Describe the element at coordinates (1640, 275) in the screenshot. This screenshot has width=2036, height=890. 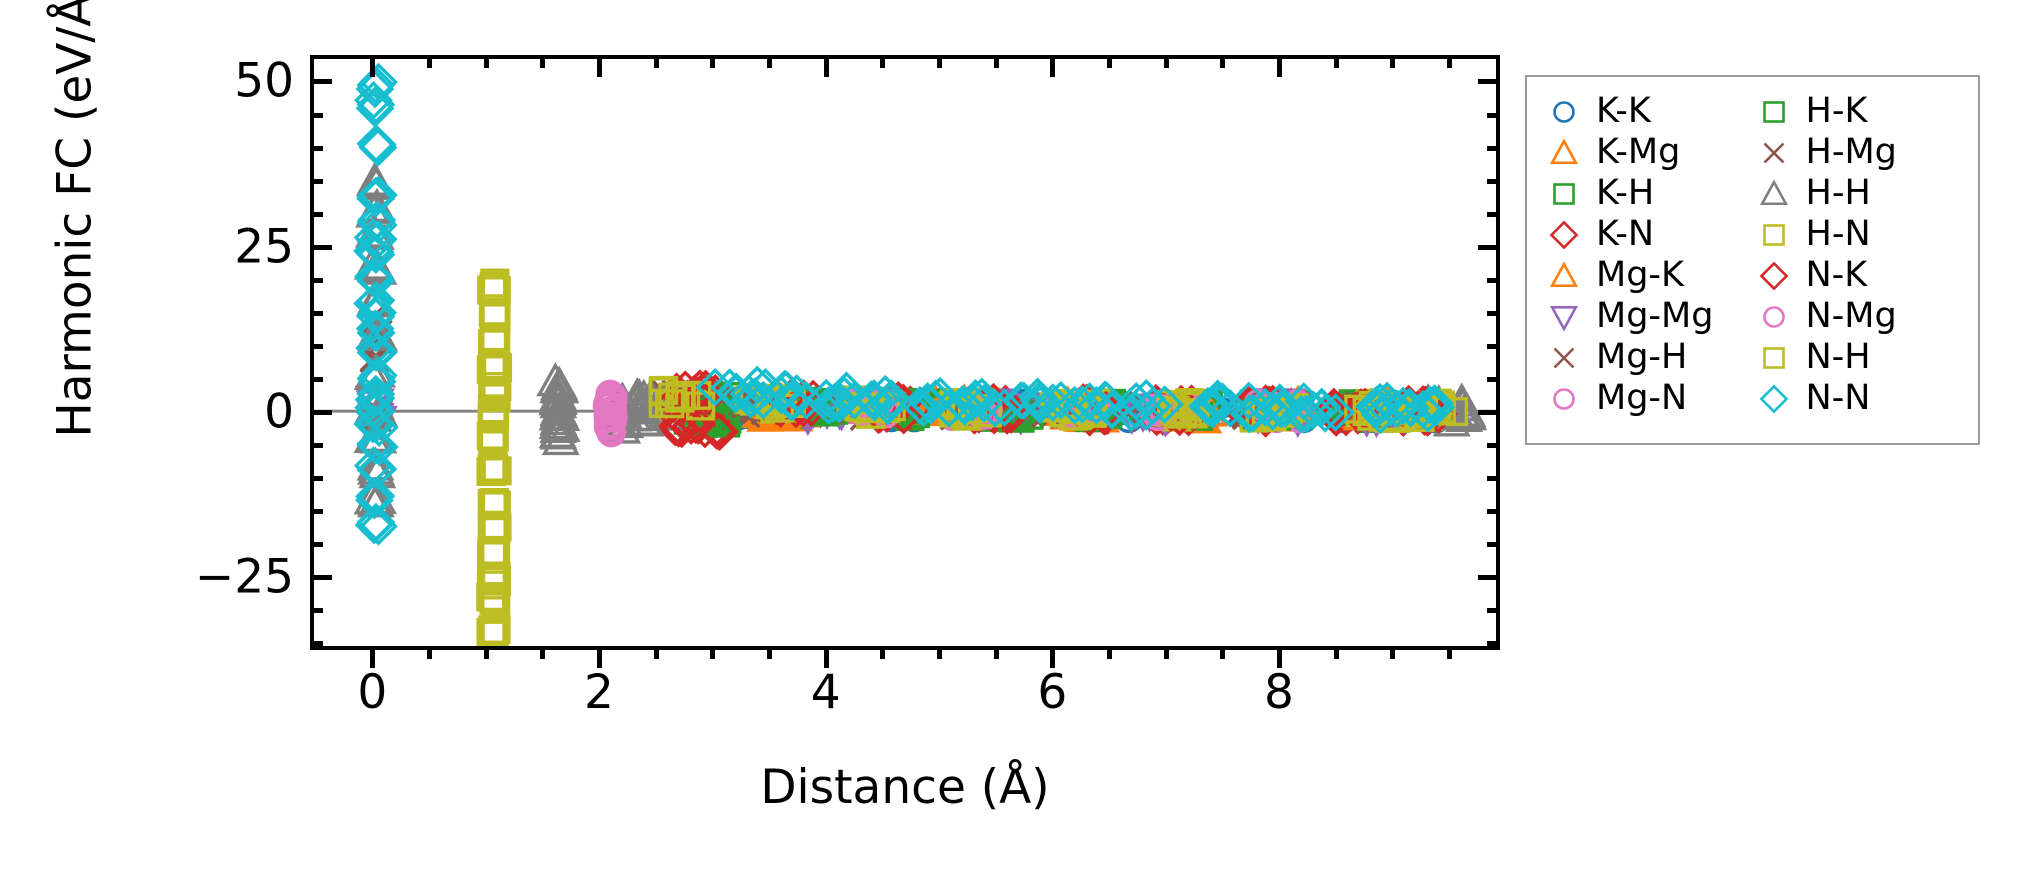
I see `legend-label: Mg-K` at that location.